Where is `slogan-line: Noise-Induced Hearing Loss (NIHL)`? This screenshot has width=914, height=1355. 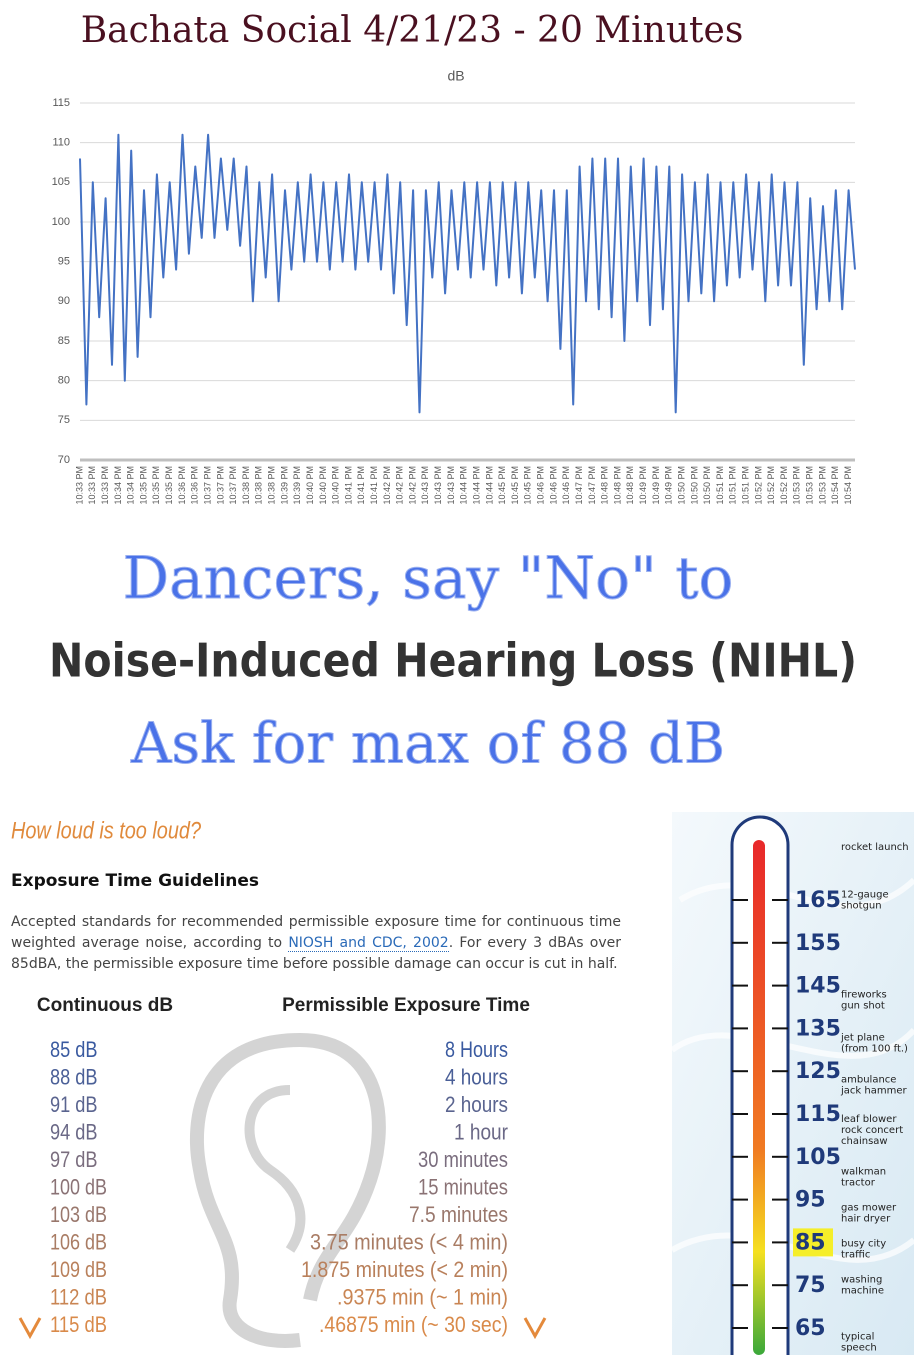 slogan-line: Noise-Induced Hearing Loss (NIHL) is located at coordinates (453, 661).